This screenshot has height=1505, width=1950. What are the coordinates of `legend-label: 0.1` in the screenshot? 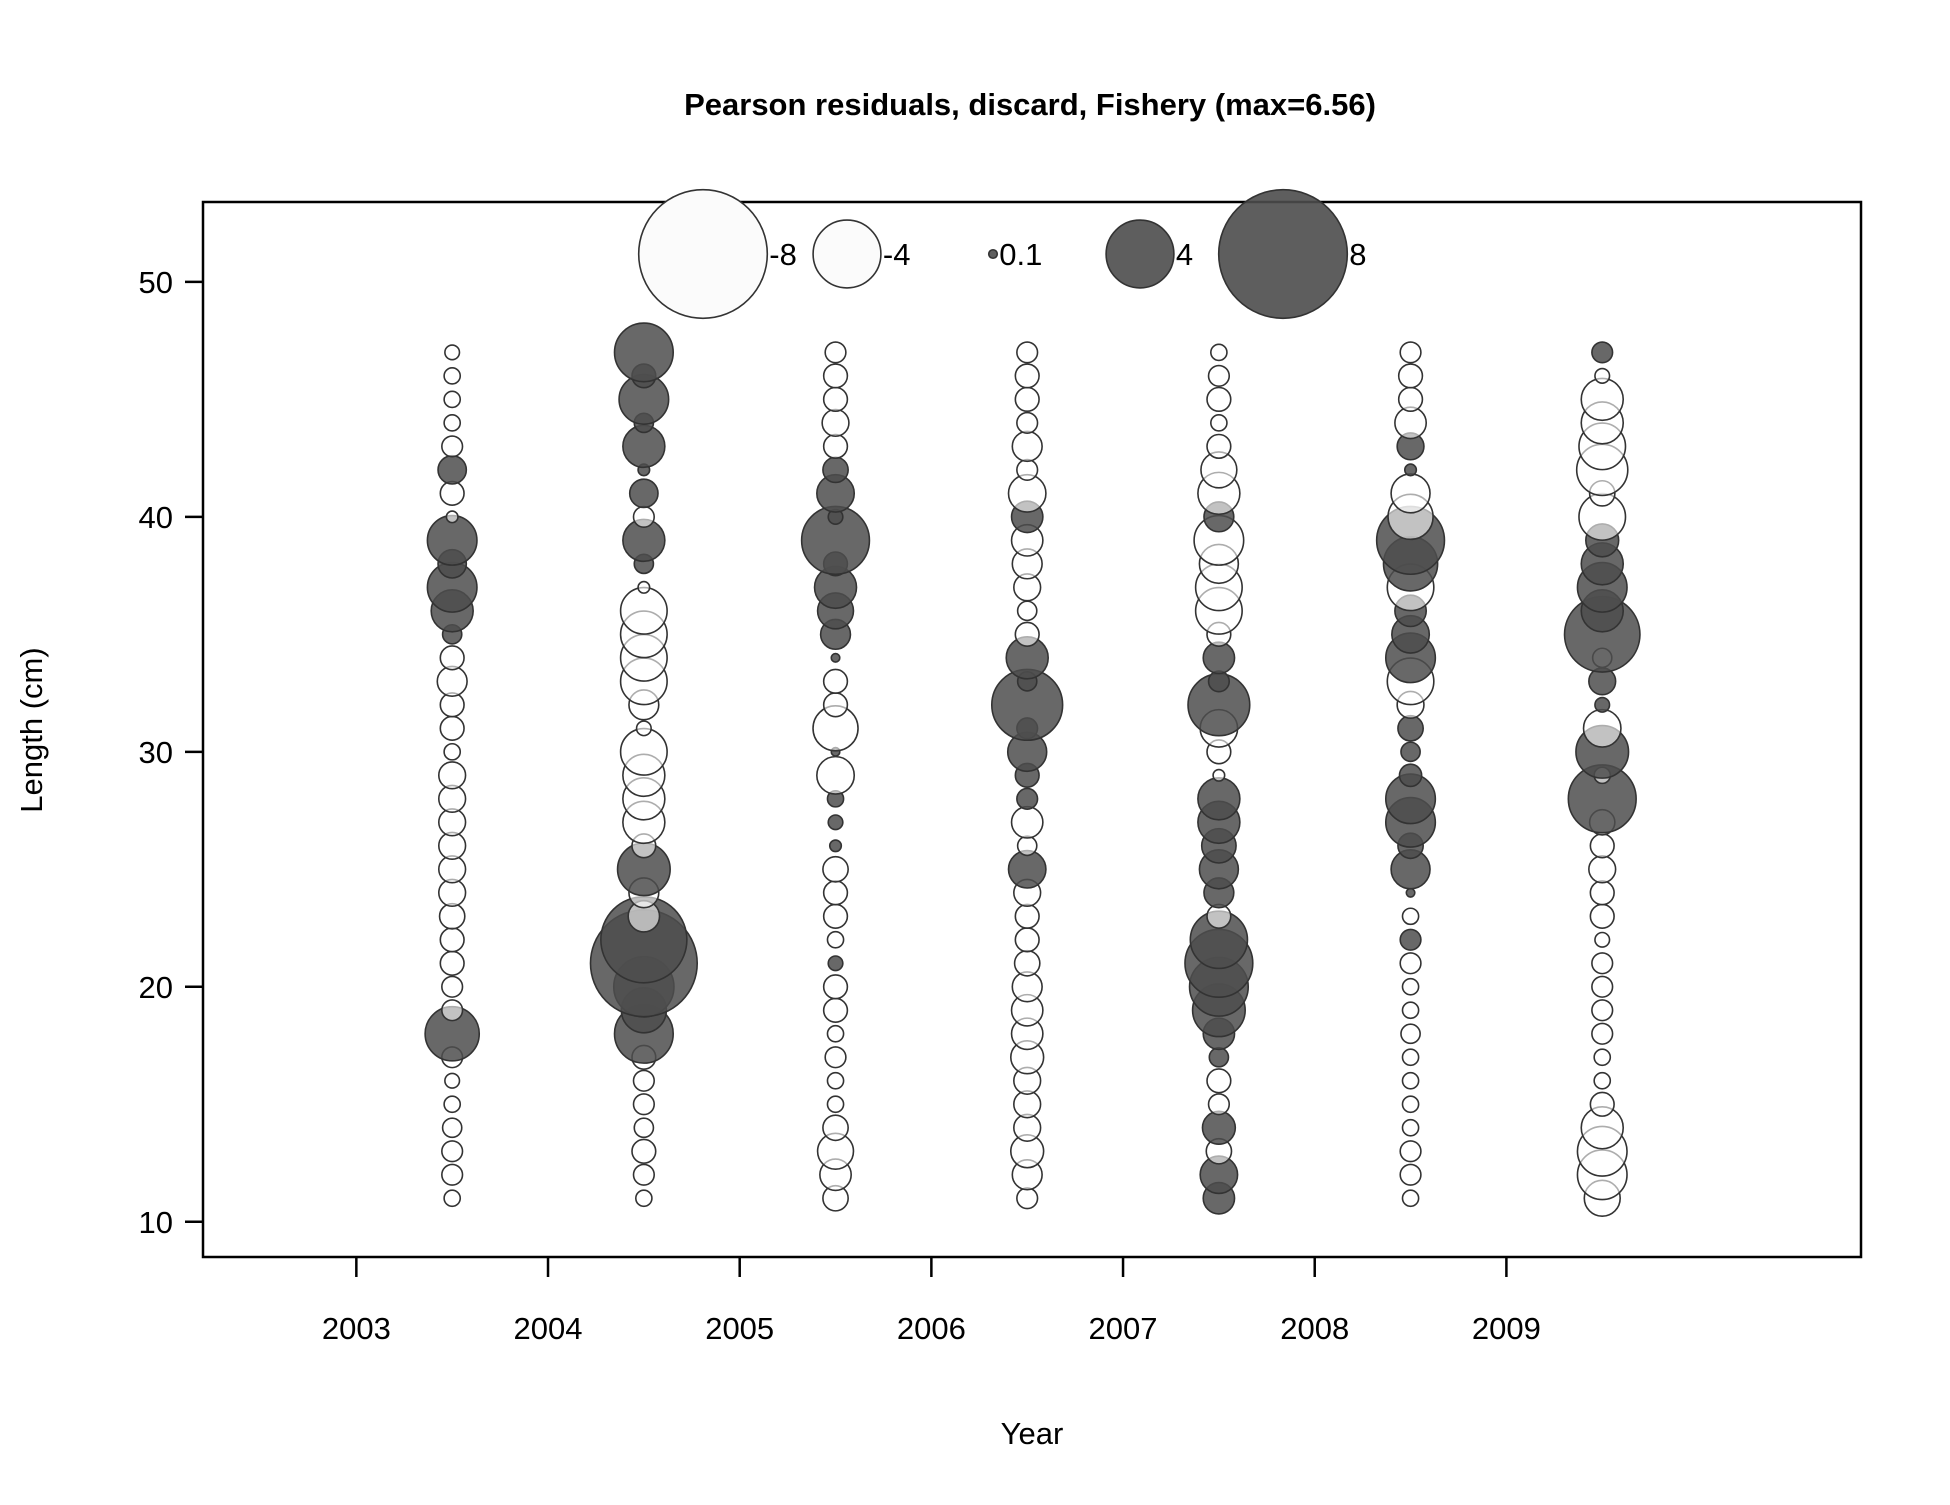 It's located at (1020, 254).